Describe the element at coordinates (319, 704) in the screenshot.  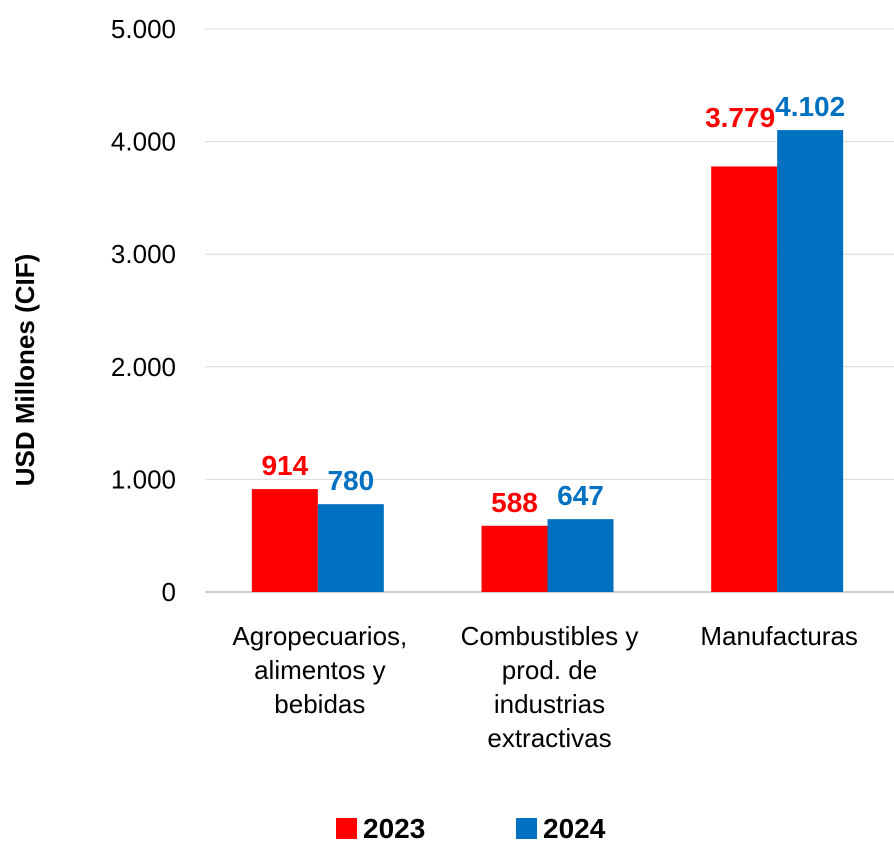
I see `category-label: bebidas` at that location.